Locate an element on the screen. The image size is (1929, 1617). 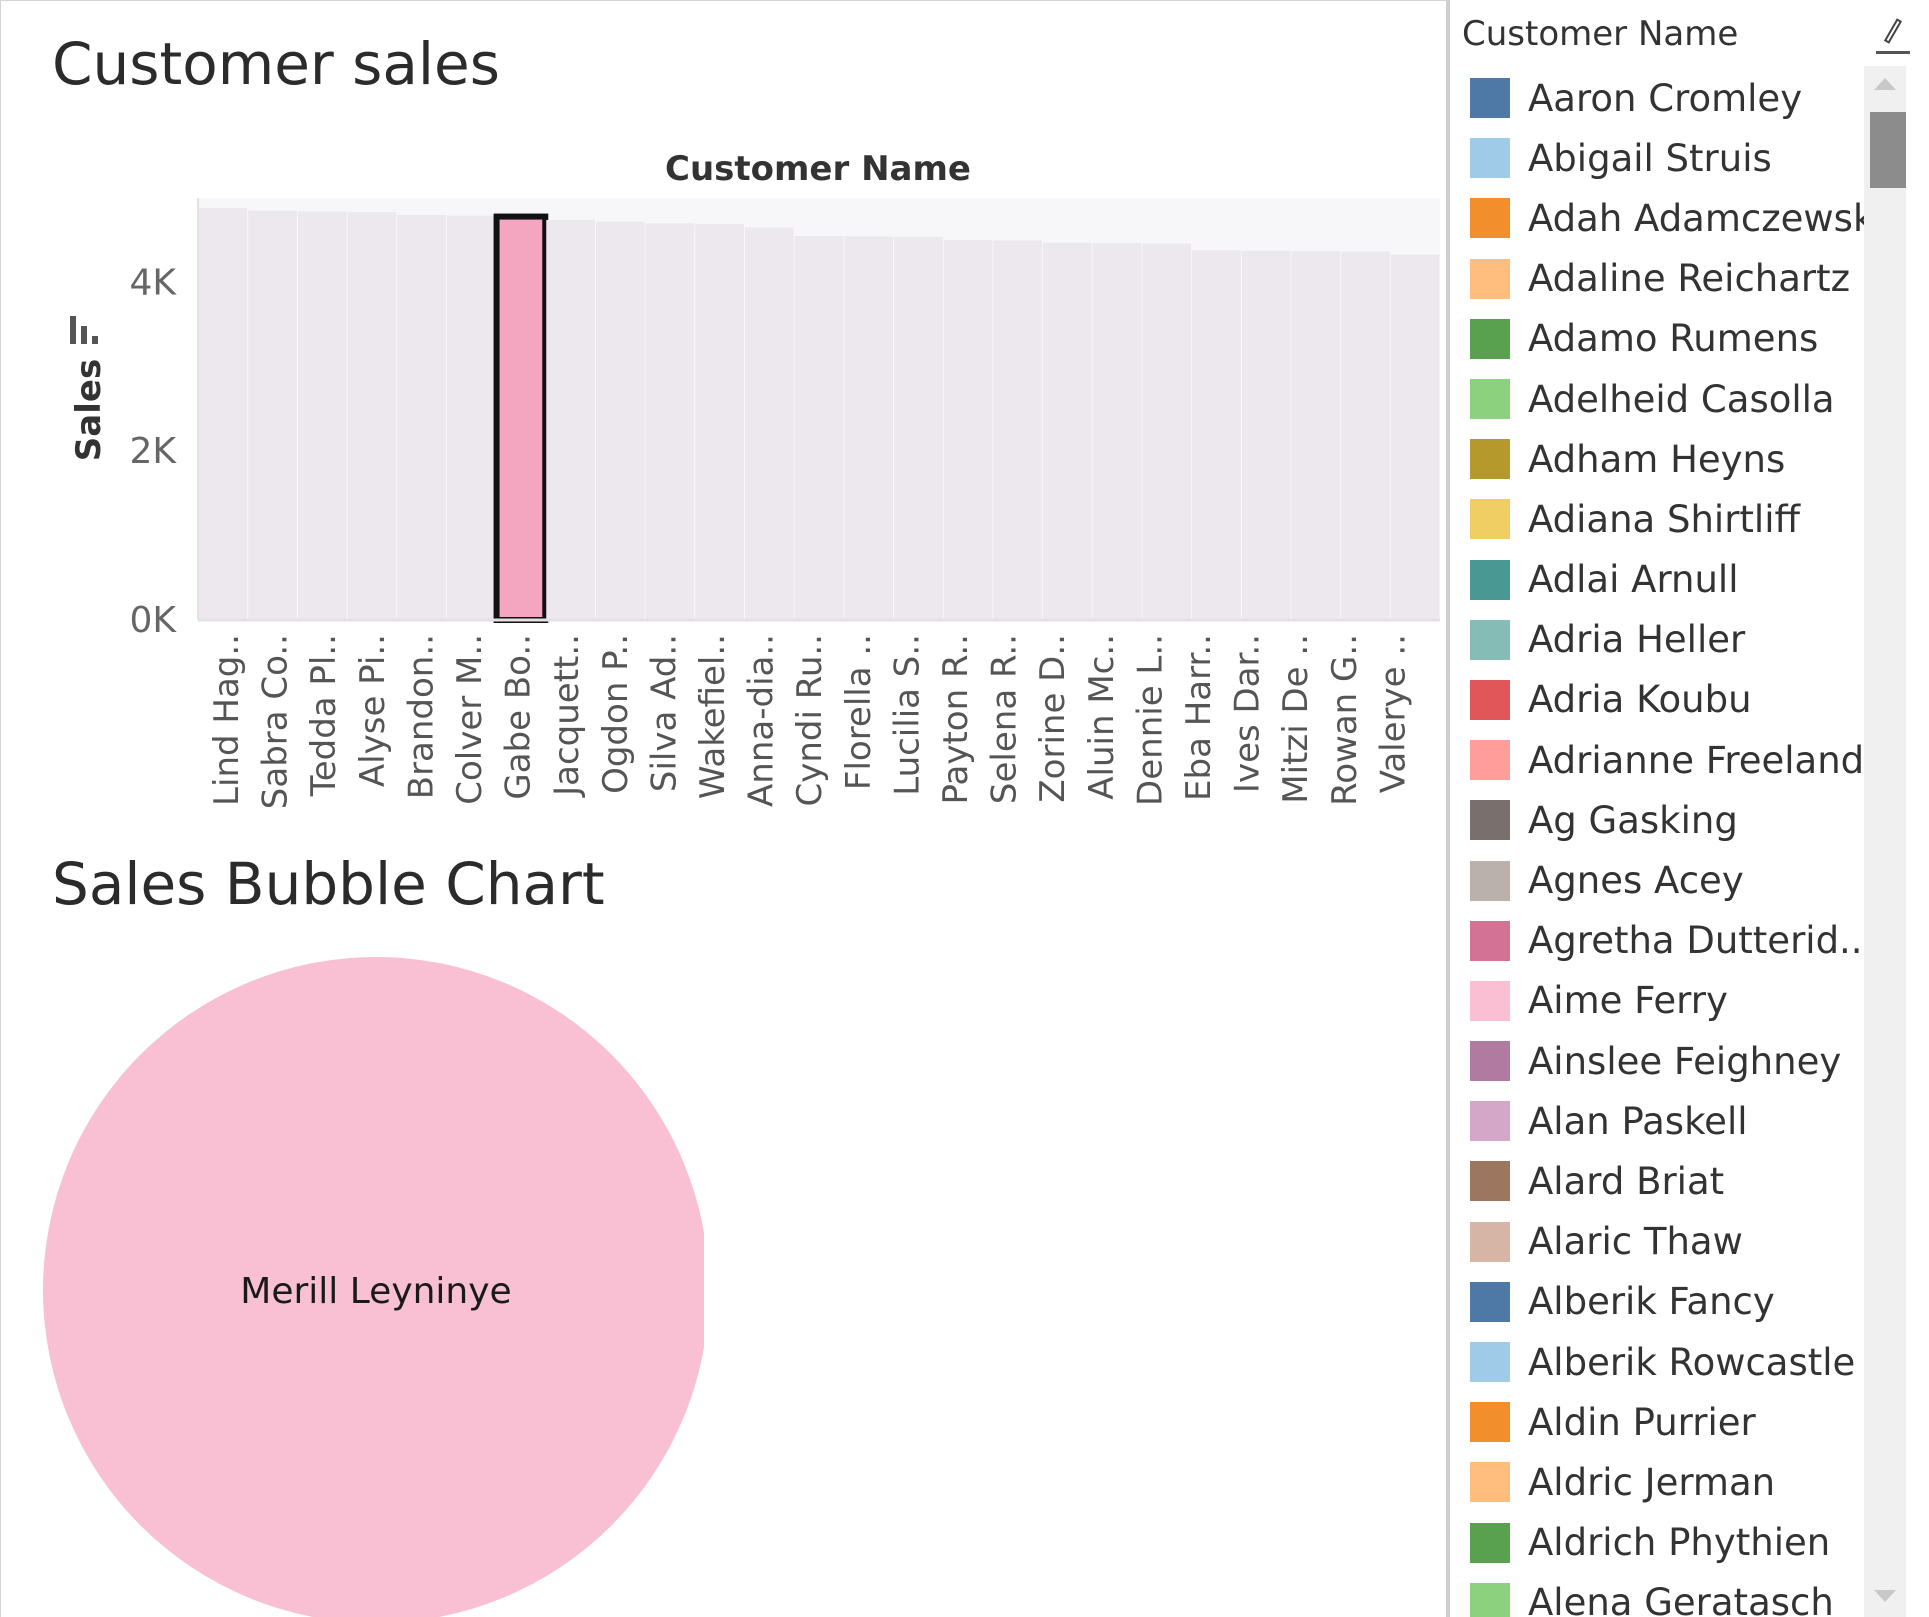
x-tick-label: Dennie L.. is located at coordinates (1150, 720).